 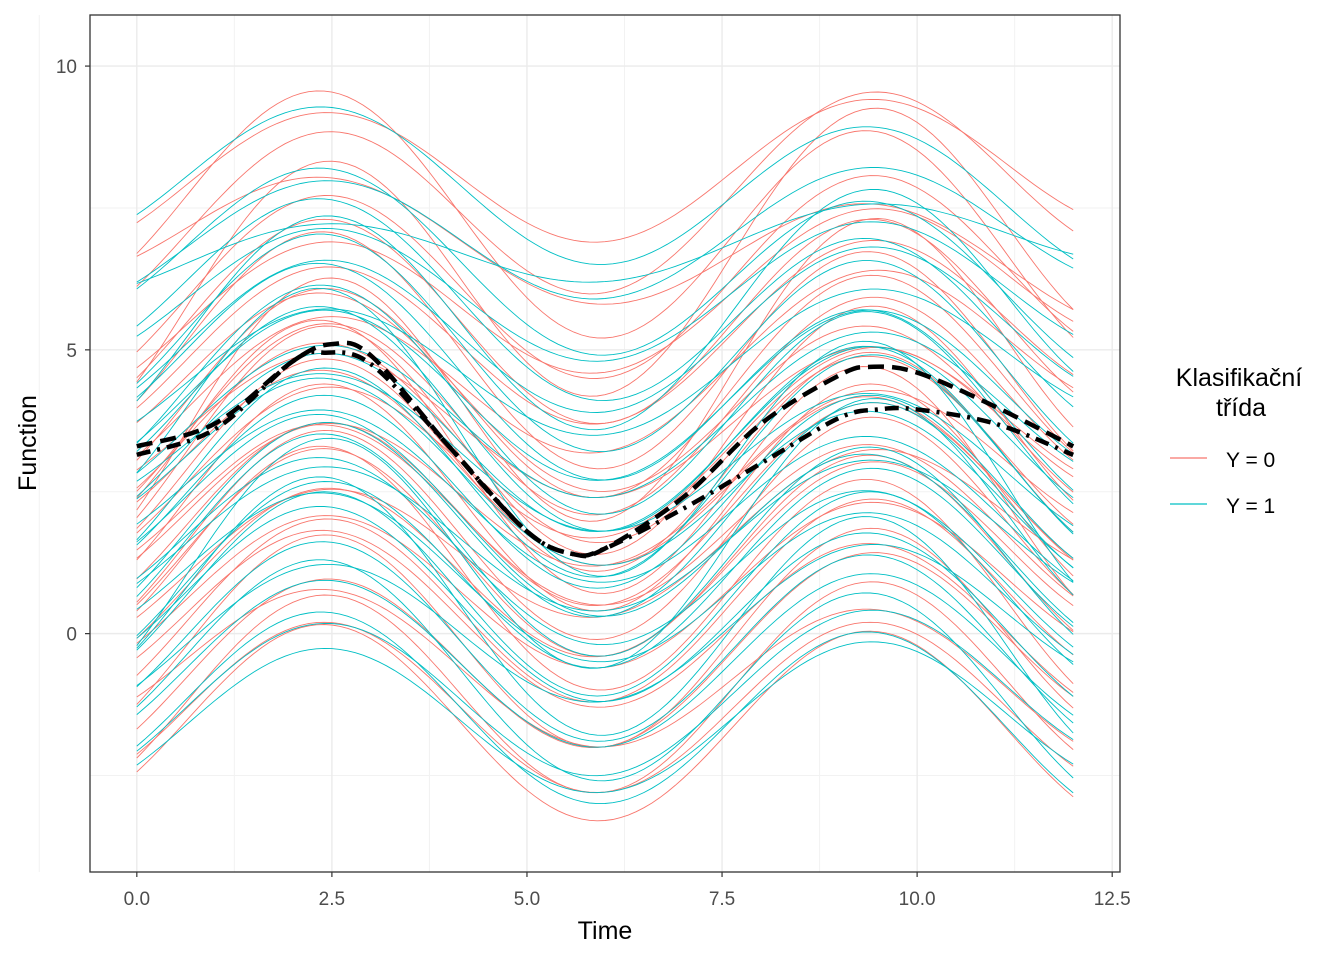 What do you see at coordinates (1112, 899) in the screenshot?
I see `x-tick-label: 12.5` at bounding box center [1112, 899].